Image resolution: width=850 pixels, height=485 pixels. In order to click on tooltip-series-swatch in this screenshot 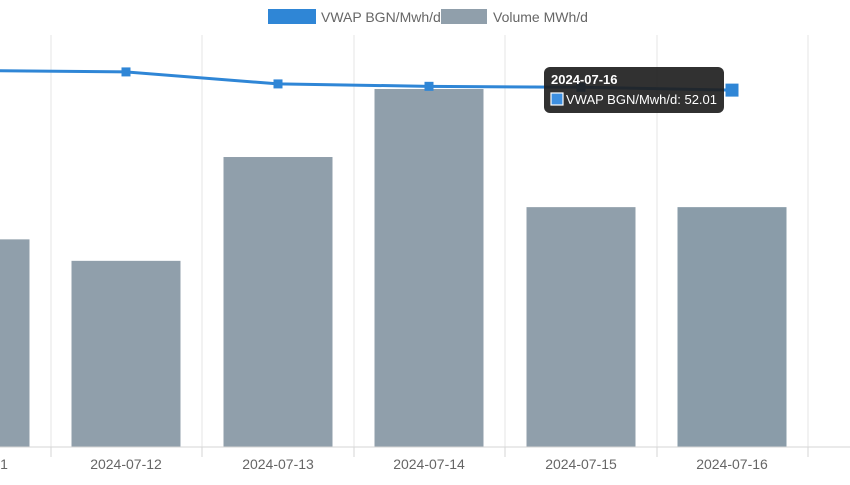, I will do `click(557, 99)`.